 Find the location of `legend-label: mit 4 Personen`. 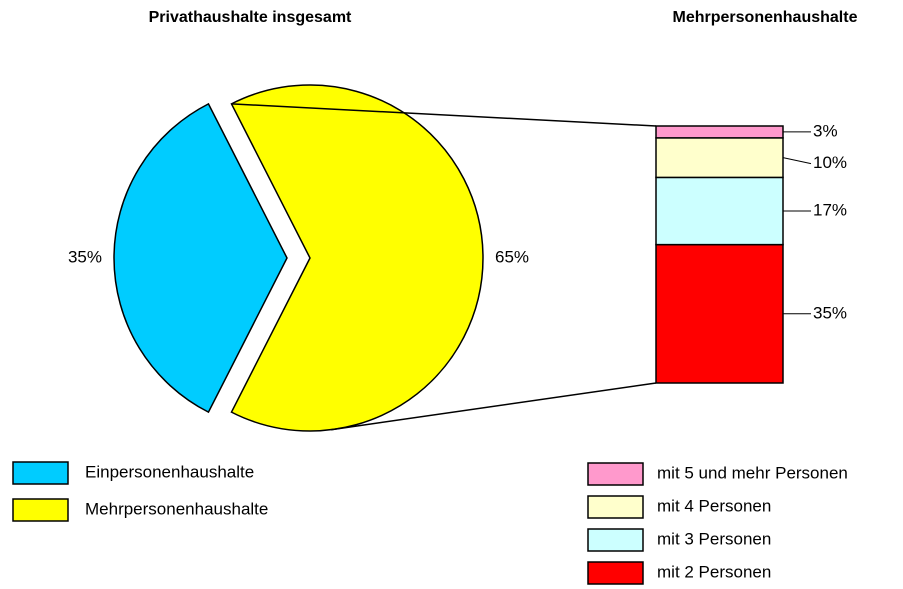

legend-label: mit 4 Personen is located at coordinates (714, 505).